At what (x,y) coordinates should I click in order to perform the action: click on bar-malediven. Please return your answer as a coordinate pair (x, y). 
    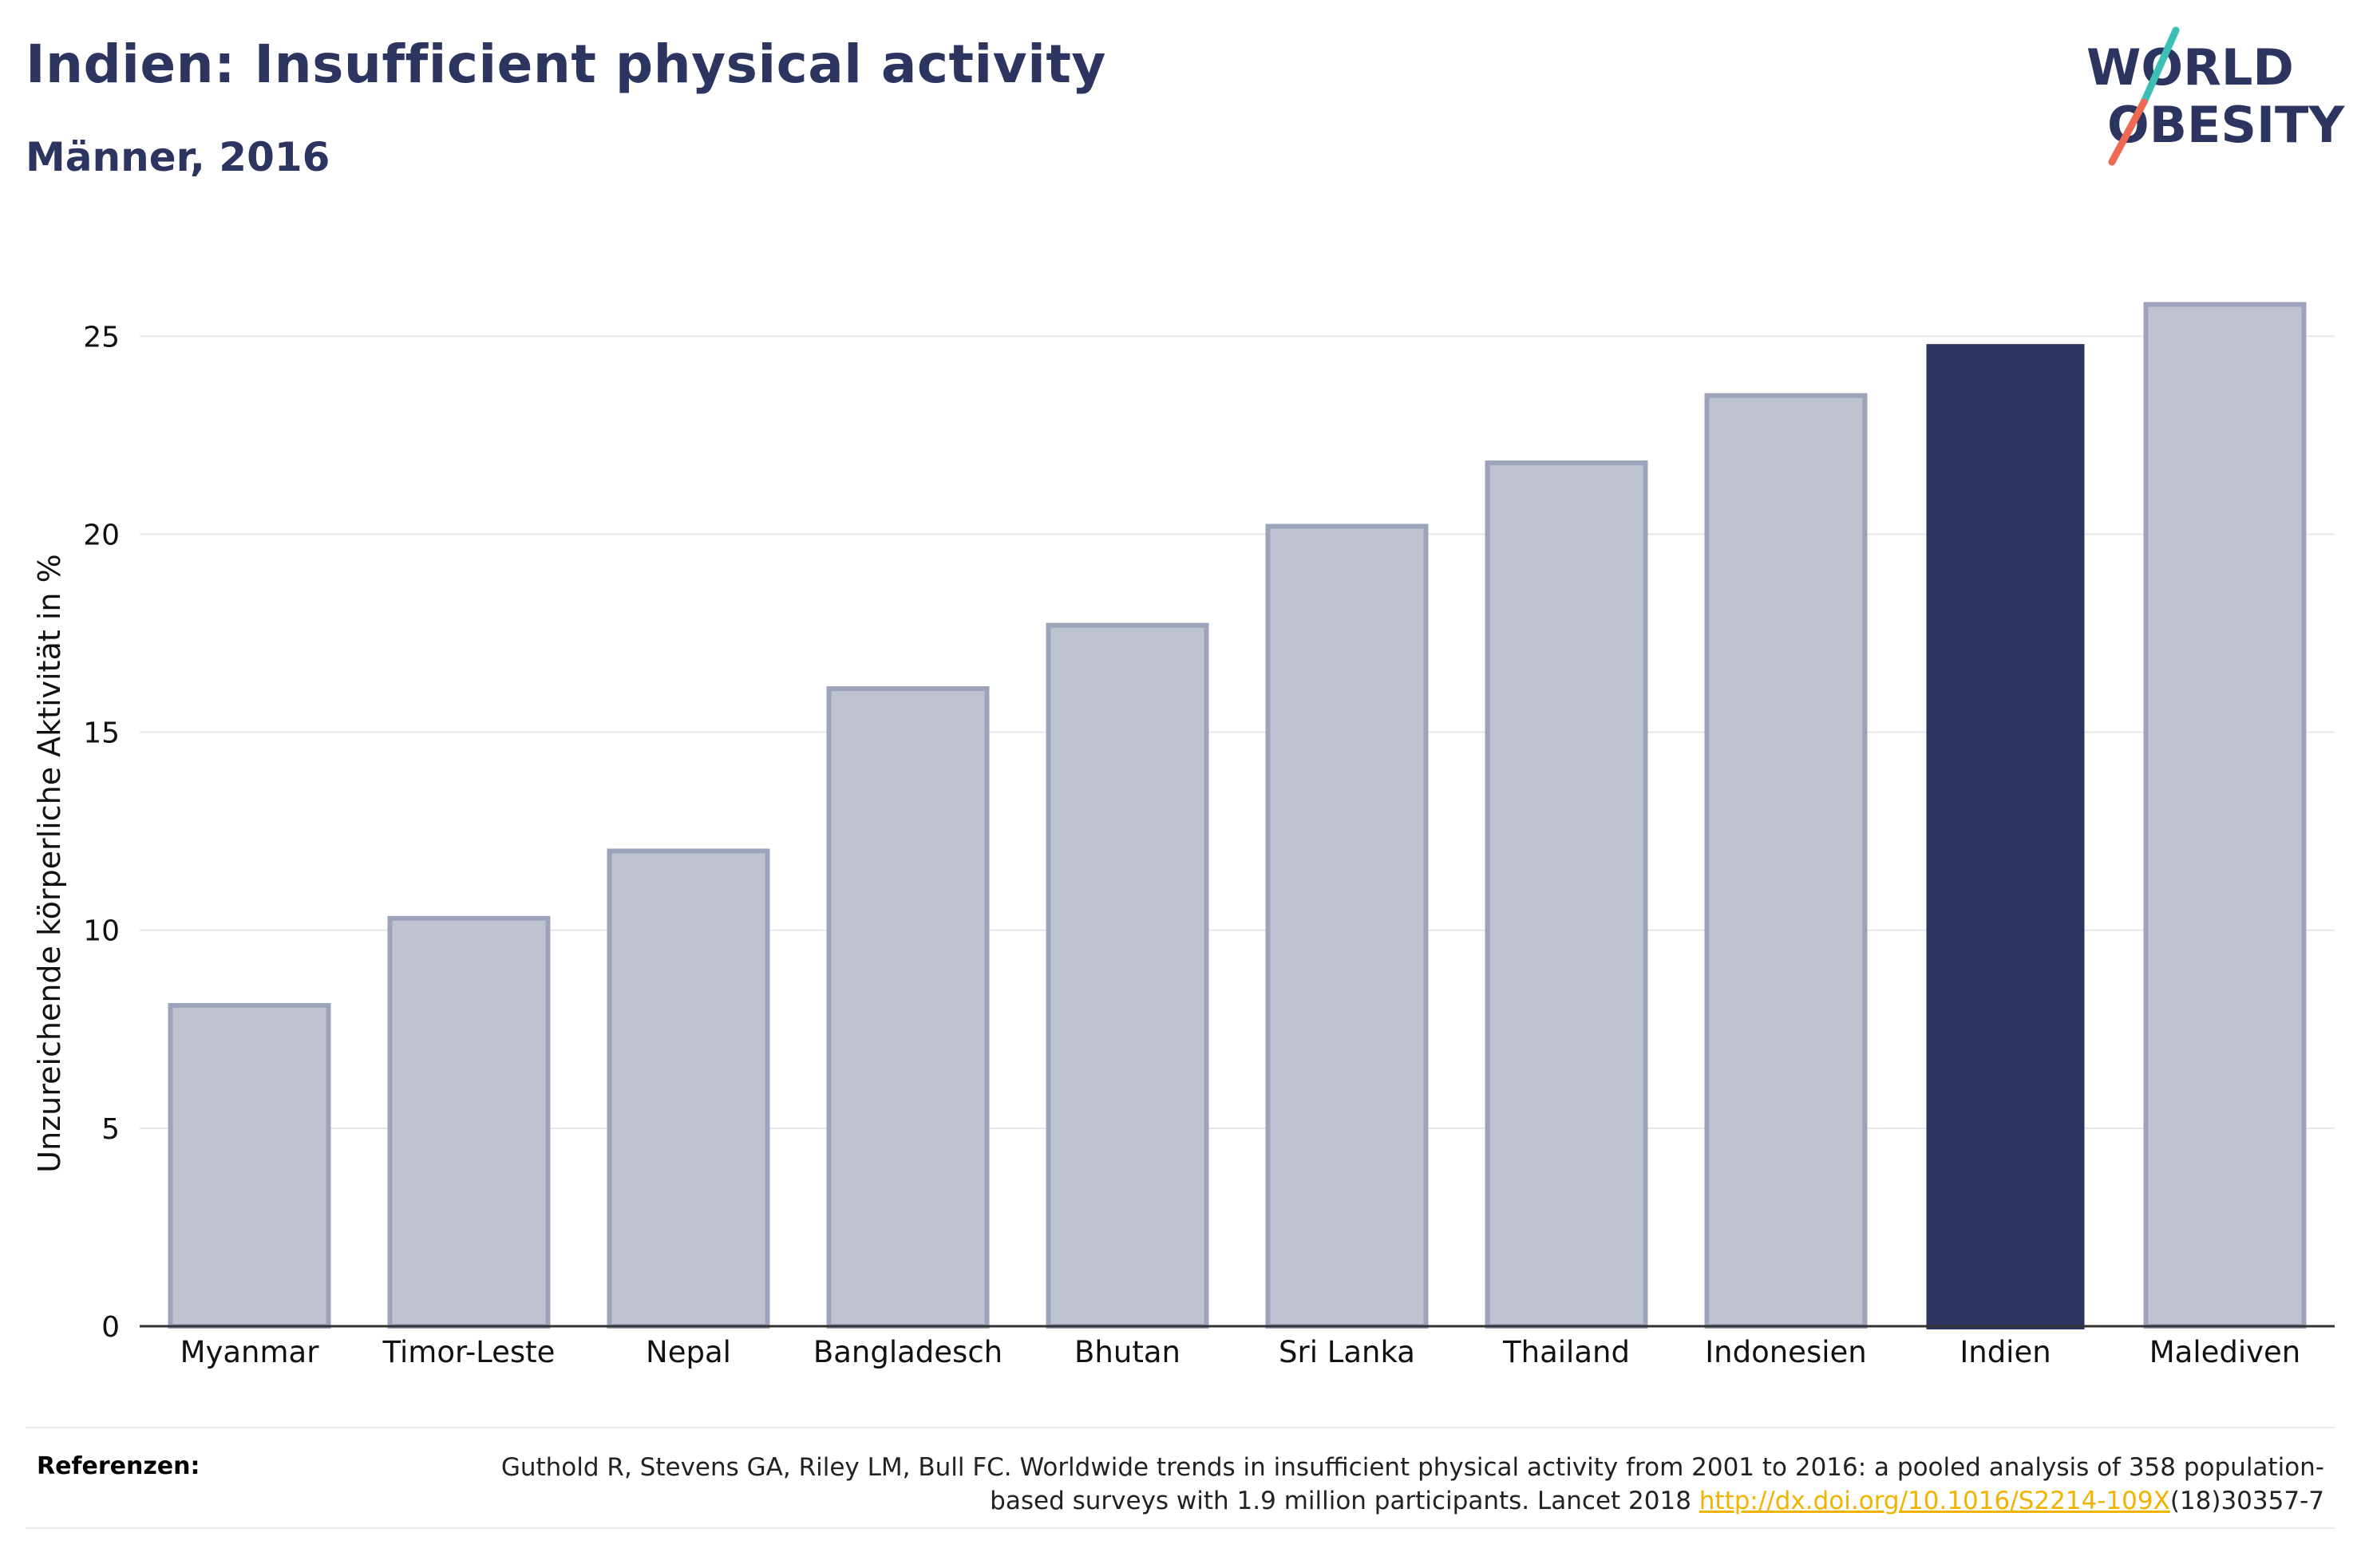
    Looking at the image, I should click on (2225, 815).